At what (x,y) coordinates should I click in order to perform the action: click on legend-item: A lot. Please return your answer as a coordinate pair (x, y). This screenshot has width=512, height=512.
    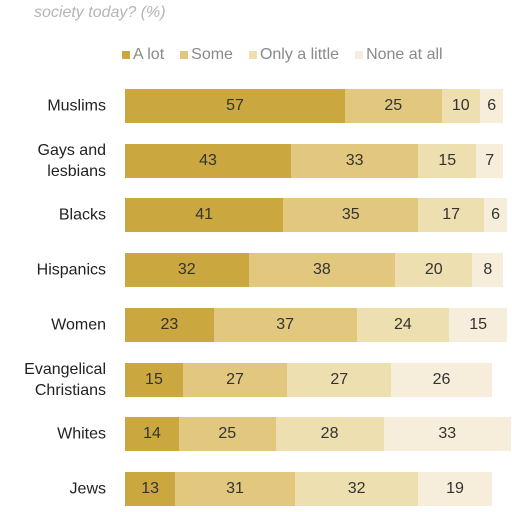
    Looking at the image, I should click on (143, 55).